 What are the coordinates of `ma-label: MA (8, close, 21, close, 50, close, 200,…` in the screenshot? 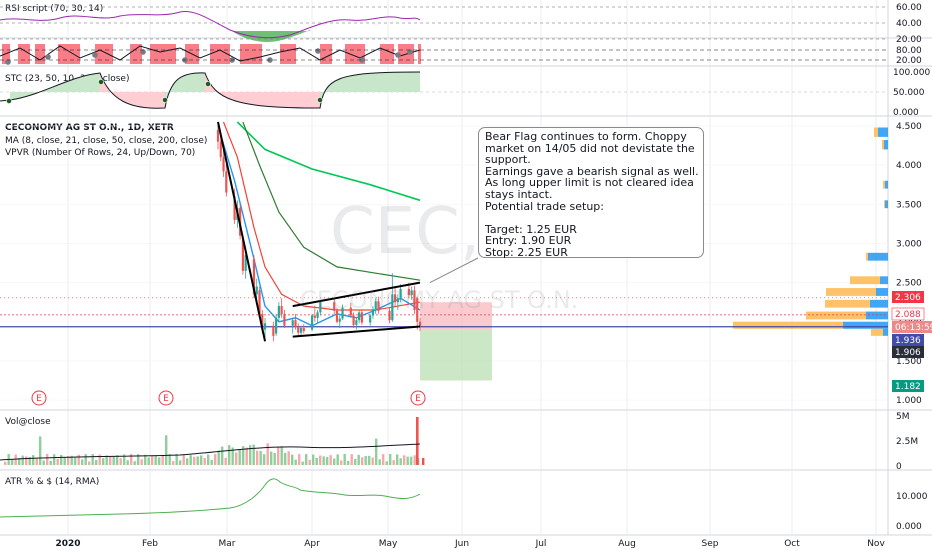 It's located at (106, 141).